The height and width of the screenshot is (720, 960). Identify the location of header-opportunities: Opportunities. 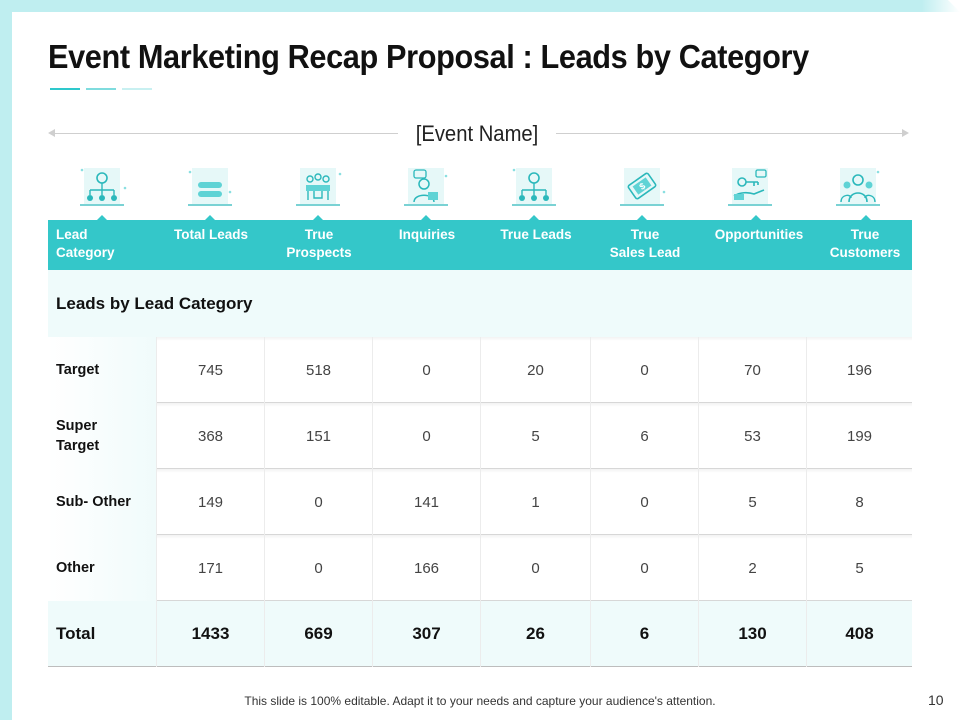
(759, 234).